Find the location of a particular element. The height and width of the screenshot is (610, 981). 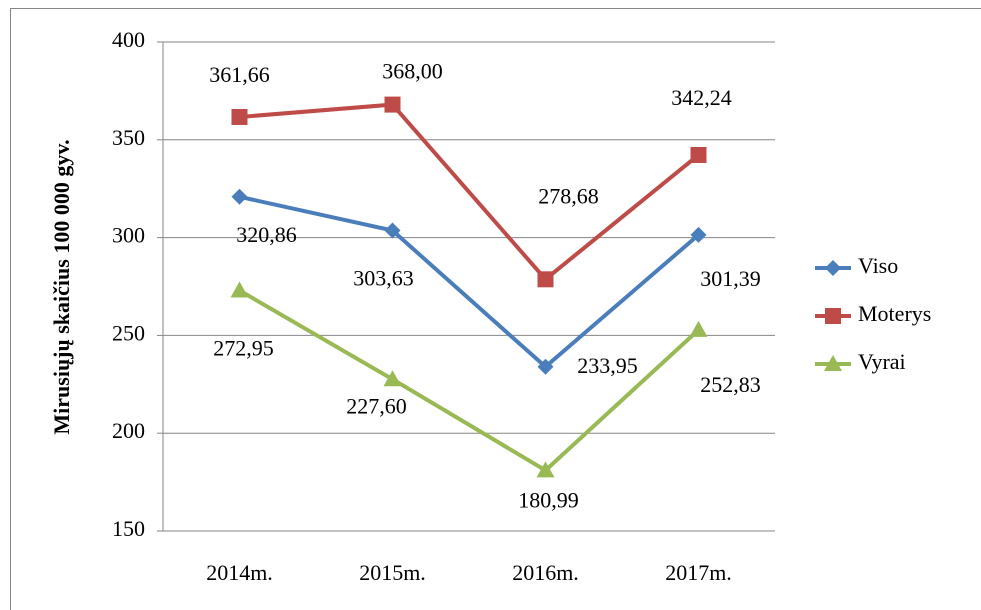

y-tick-label: 300 is located at coordinates (128, 235).